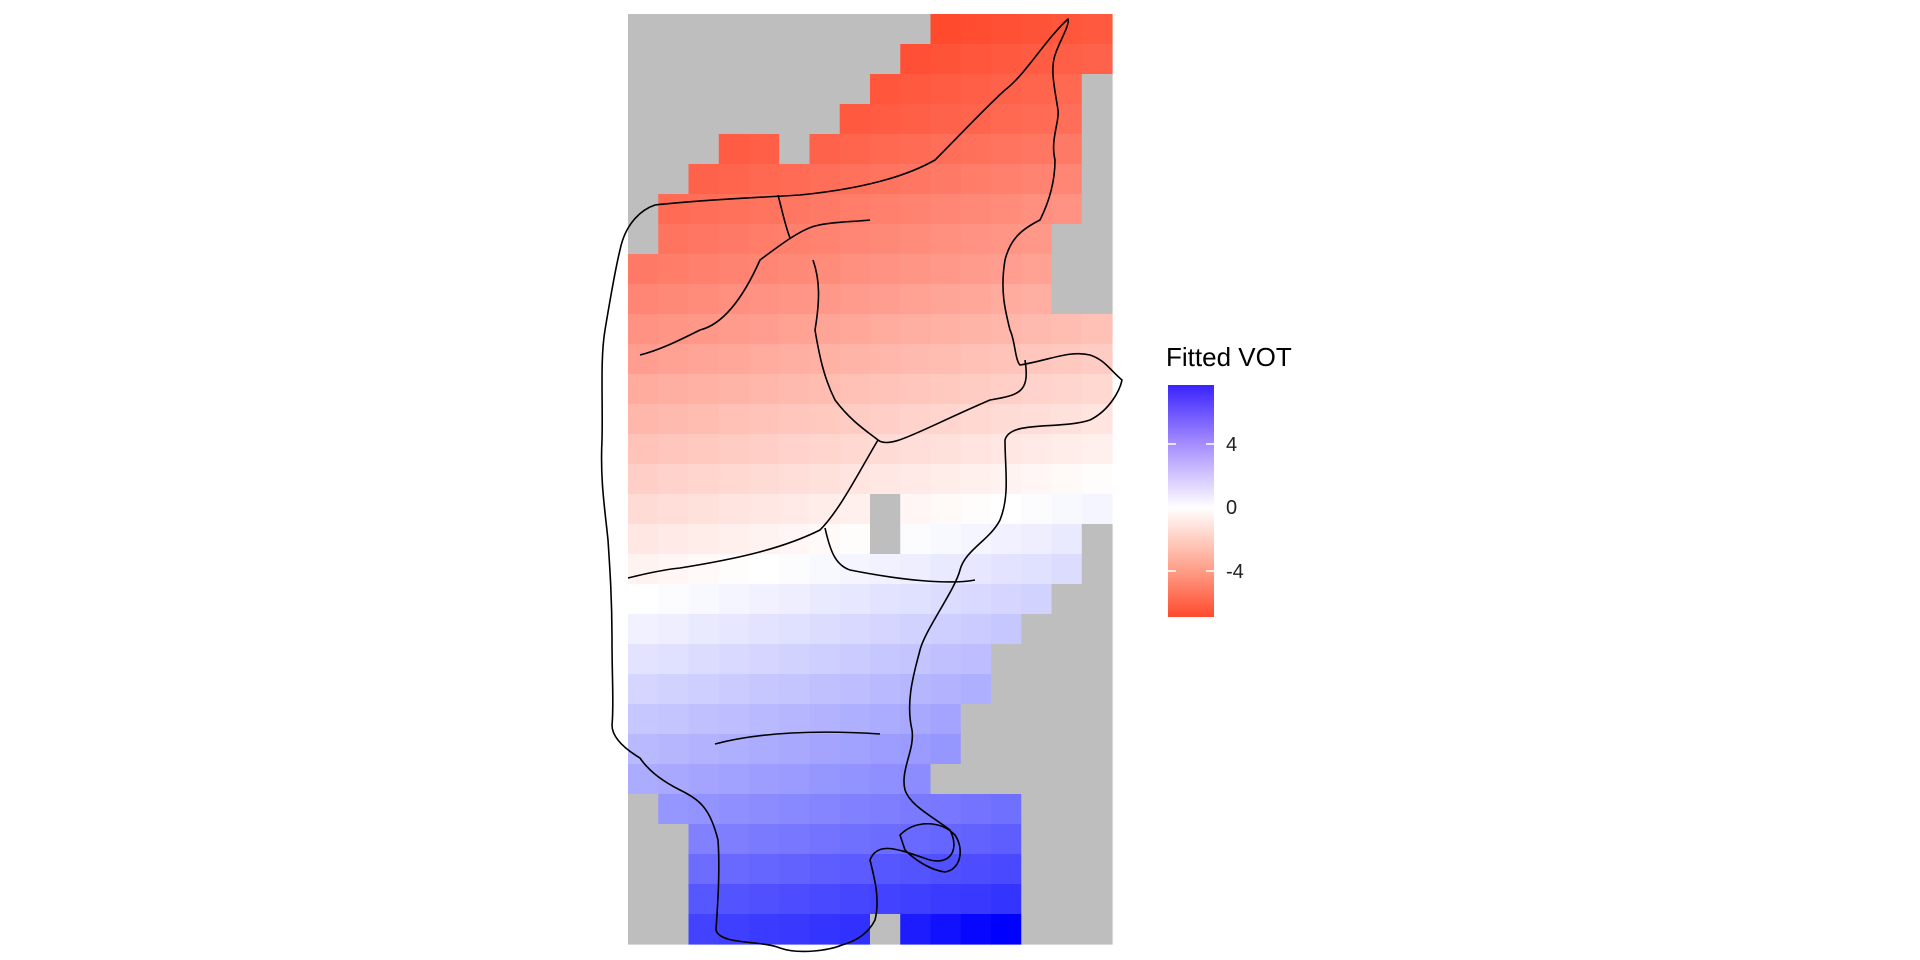 The image size is (1920, 960). What do you see at coordinates (784, 216) in the screenshot?
I see `municipal-border-north` at bounding box center [784, 216].